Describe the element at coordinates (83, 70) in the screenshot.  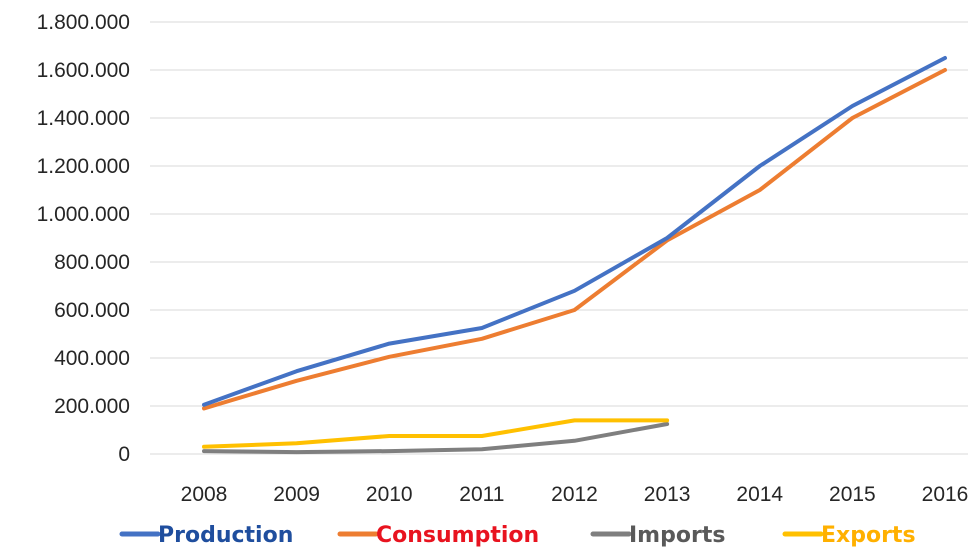
I see `y-tick-label: 1.600.000` at that location.